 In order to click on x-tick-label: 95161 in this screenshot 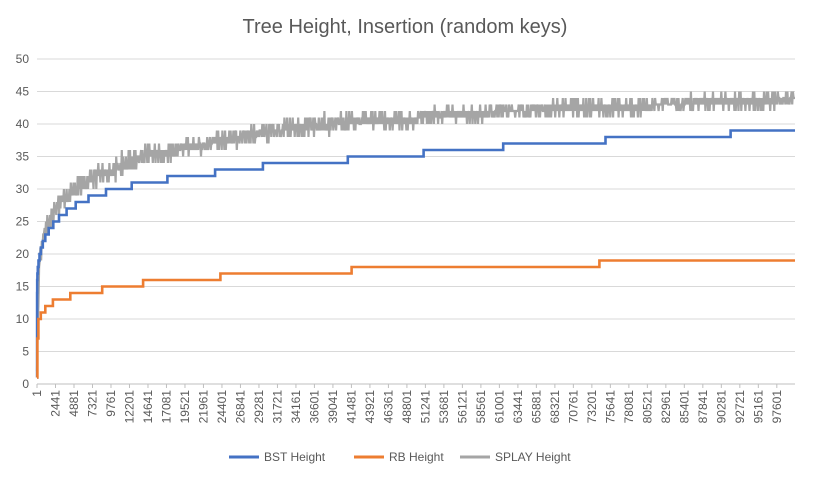, I will do `click(758, 407)`.